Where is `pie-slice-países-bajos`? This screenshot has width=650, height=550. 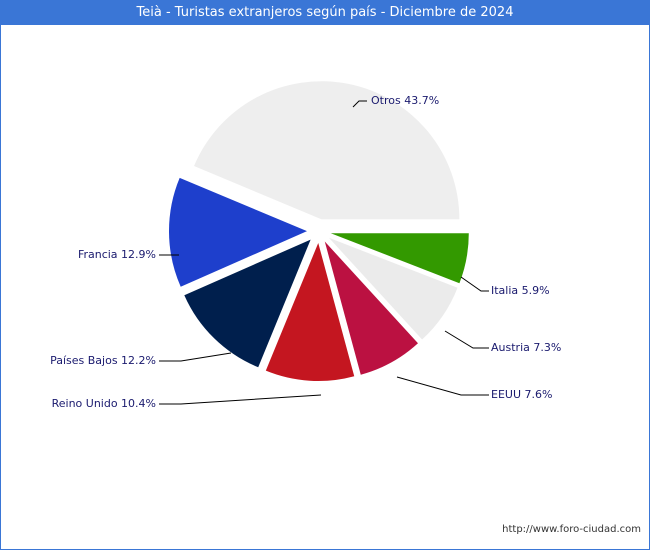 pie-slice-países-bajos is located at coordinates (247, 303).